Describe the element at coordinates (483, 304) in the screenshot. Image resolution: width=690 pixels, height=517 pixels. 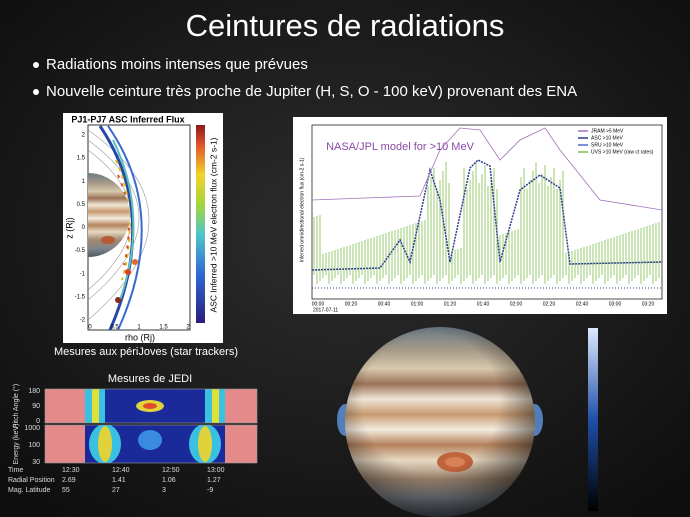
I see `x-tick-label: 01:40` at that location.